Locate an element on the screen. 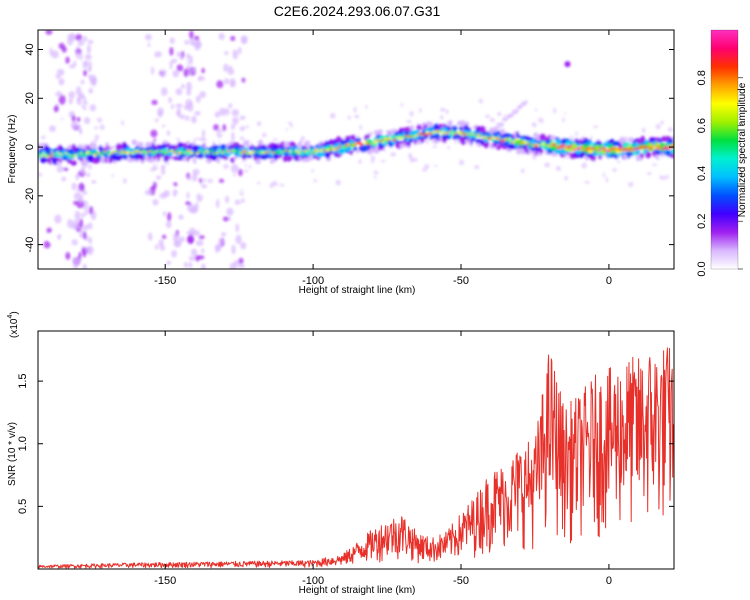  chart-title: C2E6.2024.293.06.07.G31 is located at coordinates (357, 11).